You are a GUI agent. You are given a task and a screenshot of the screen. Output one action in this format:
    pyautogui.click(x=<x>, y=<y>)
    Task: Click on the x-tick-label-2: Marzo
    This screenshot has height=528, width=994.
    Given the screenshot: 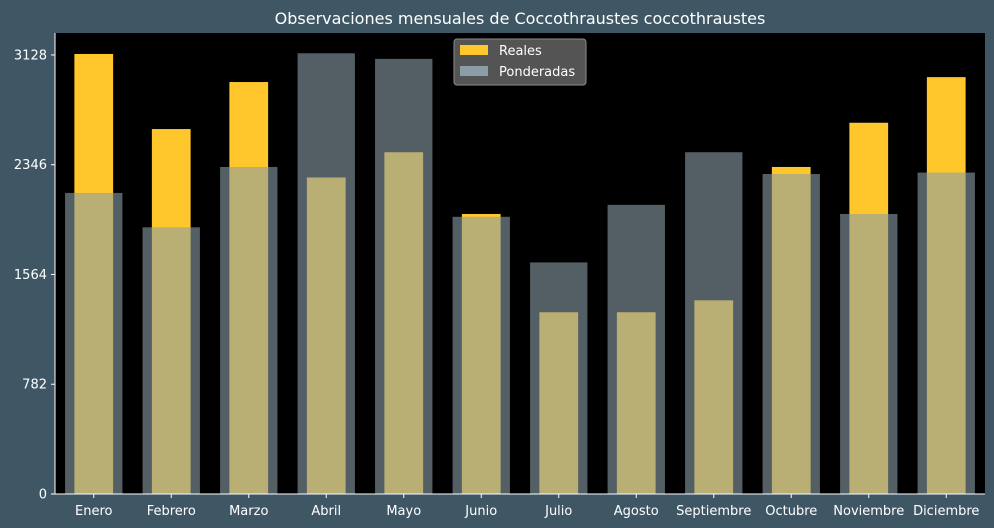 What is the action you would take?
    pyautogui.click(x=248, y=511)
    